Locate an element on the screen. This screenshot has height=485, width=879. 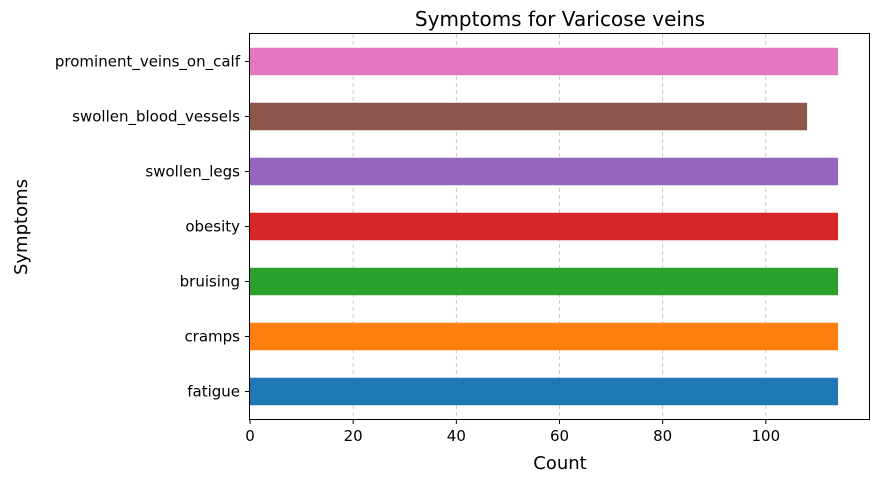
y-tick-label: swollen_legs is located at coordinates (192, 172).